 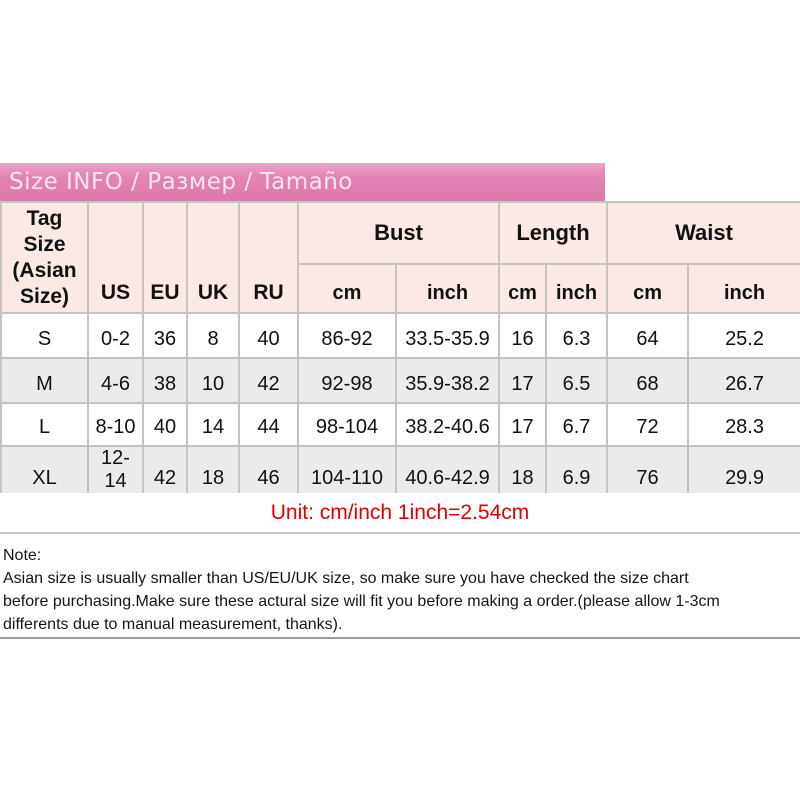 What do you see at coordinates (165, 335) in the screenshot?
I see `table-cell: 36` at bounding box center [165, 335].